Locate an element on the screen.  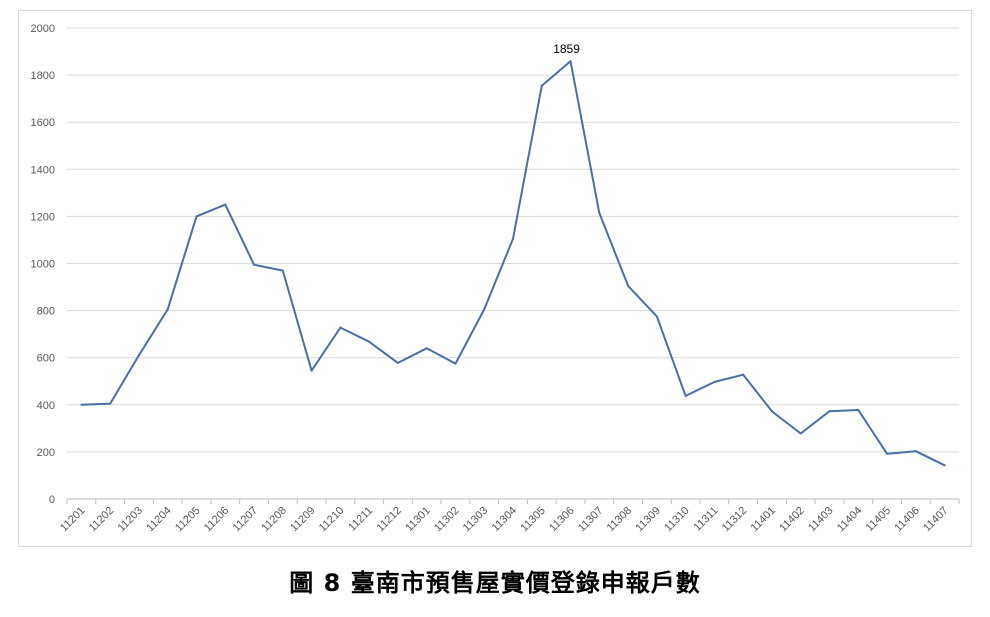
x-tick-label: 11402 is located at coordinates (792, 520).